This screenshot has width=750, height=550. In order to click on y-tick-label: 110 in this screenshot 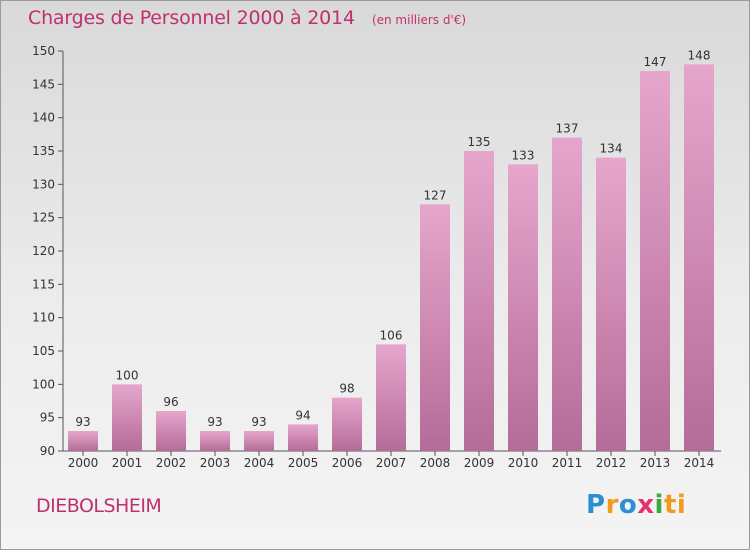, I will do `click(43, 318)`.